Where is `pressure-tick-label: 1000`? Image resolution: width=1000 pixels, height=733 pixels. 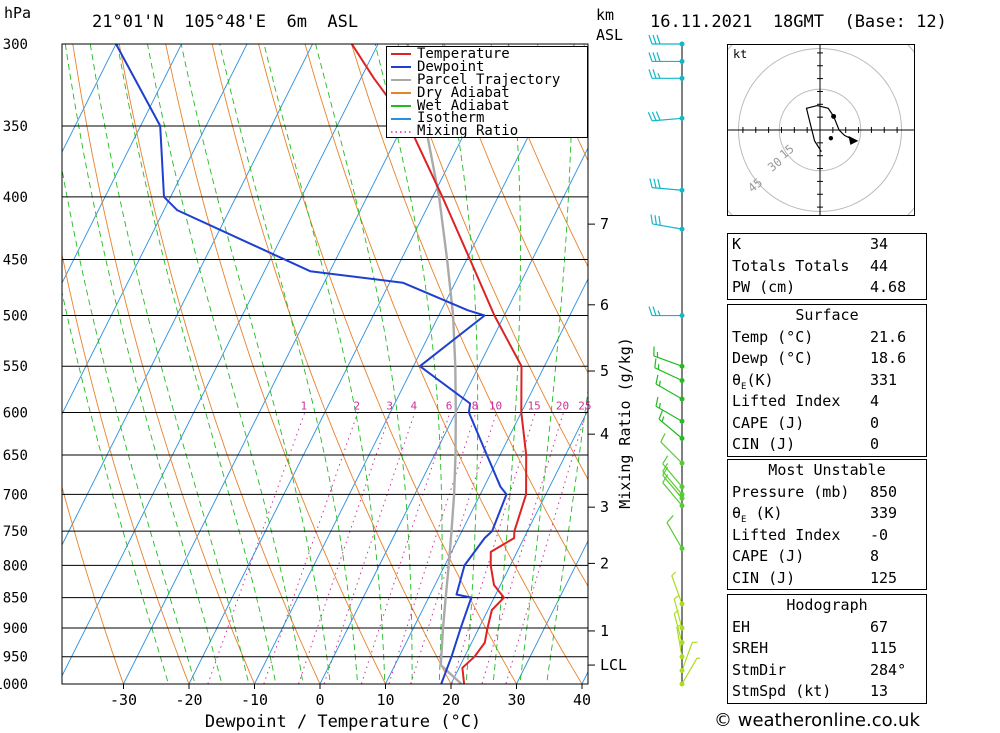 pressure-tick-label: 1000 is located at coordinates (14, 685).